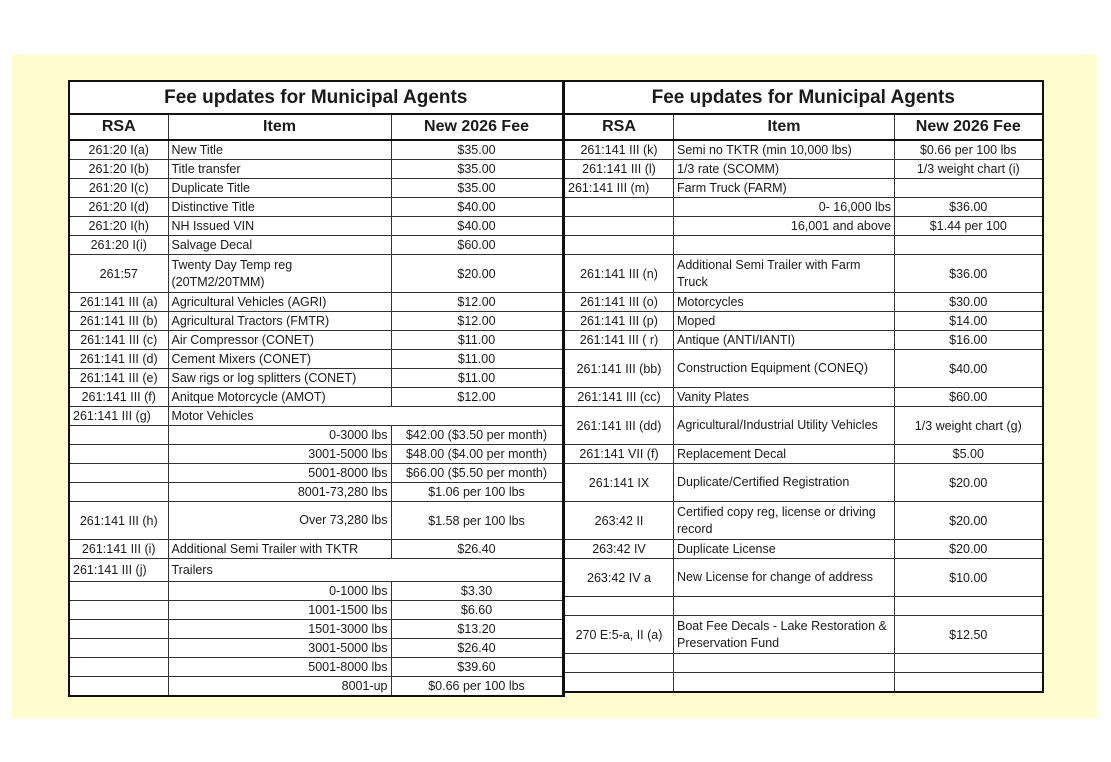 The width and height of the screenshot is (1111, 762). I want to click on rsa-cell: 263:42 IV a, so click(618, 577).